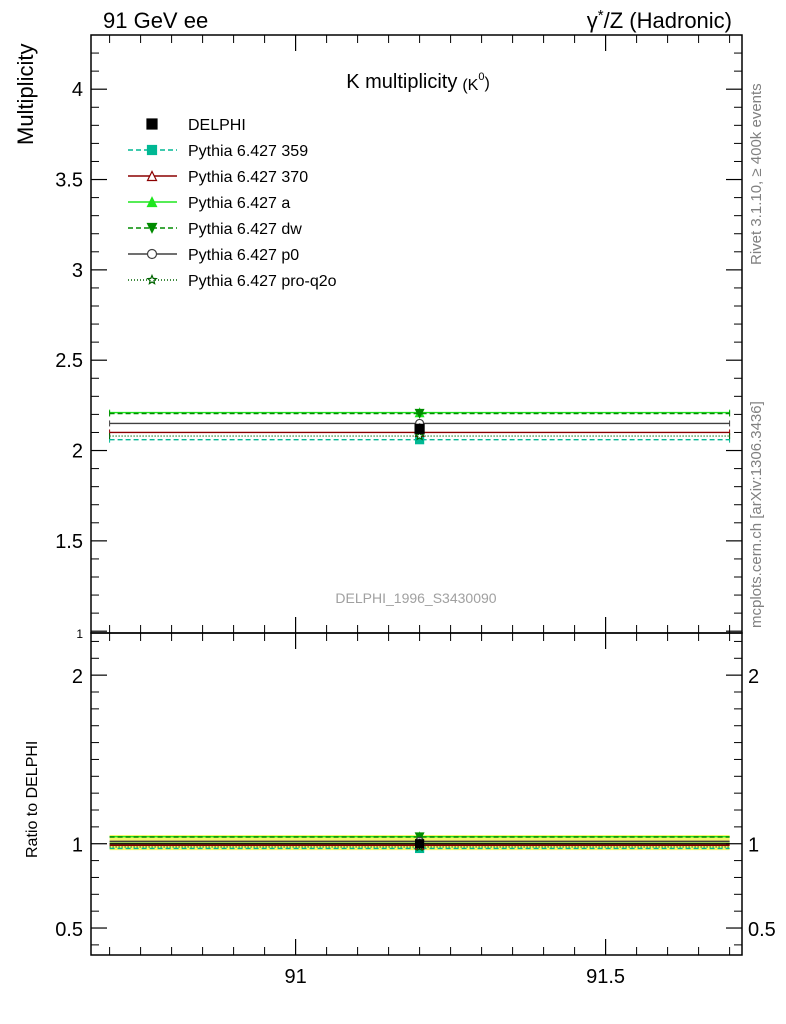 The height and width of the screenshot is (1024, 786). I want to click on main-series-layer, so click(420, 426).